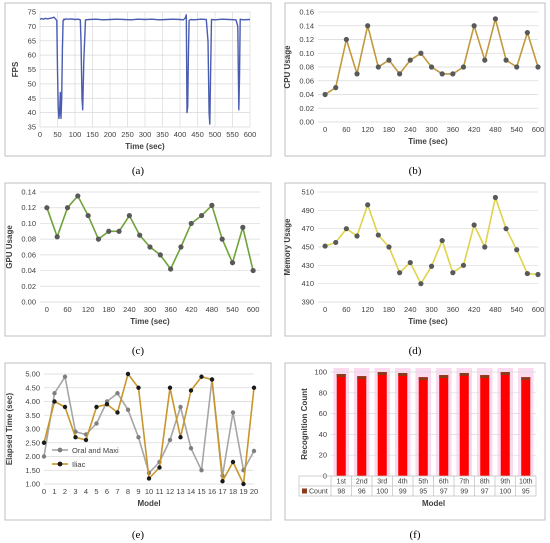 The height and width of the screenshot is (543, 550). Describe the element at coordinates (150, 309) in the screenshot. I see `x-tick-label: 300` at that location.